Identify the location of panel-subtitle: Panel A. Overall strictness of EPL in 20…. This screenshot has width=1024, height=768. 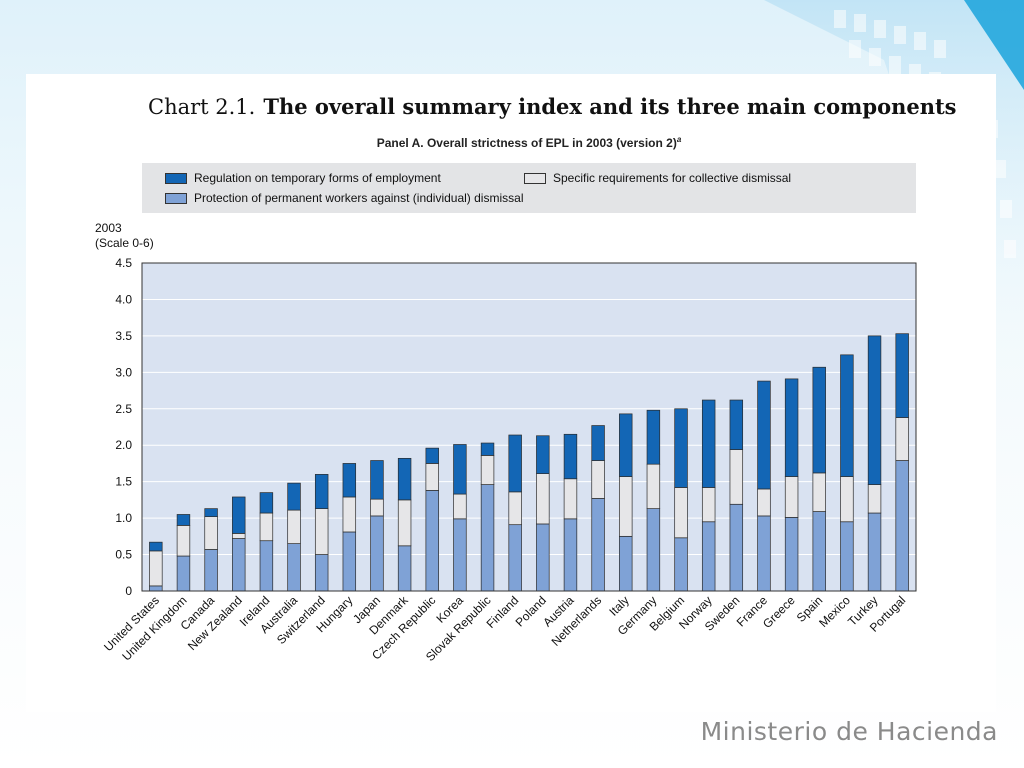
(529, 142).